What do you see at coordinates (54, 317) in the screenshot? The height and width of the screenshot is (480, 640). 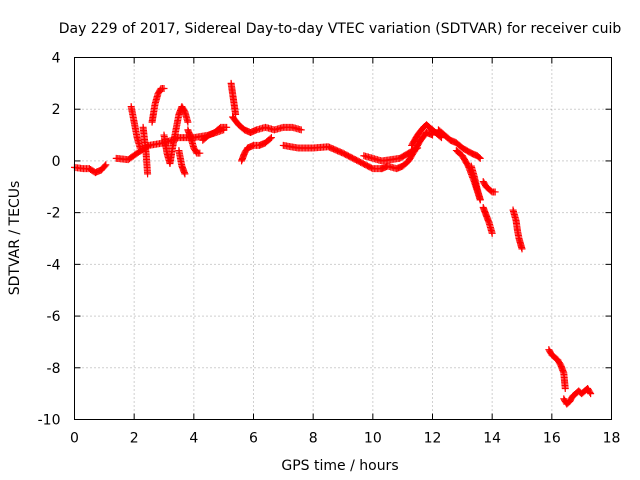 I see `y-tick-label: -6` at bounding box center [54, 317].